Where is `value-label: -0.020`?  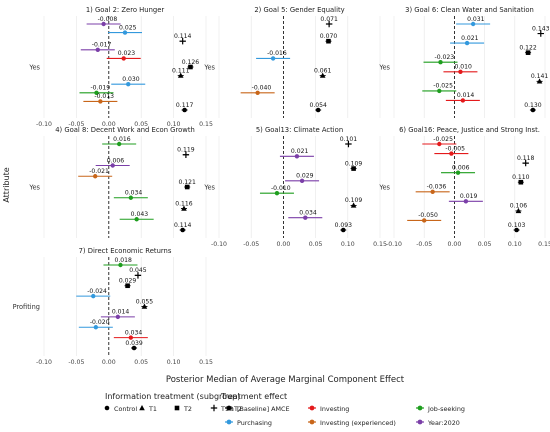
value-label: -0.020 is located at coordinates (100, 322).